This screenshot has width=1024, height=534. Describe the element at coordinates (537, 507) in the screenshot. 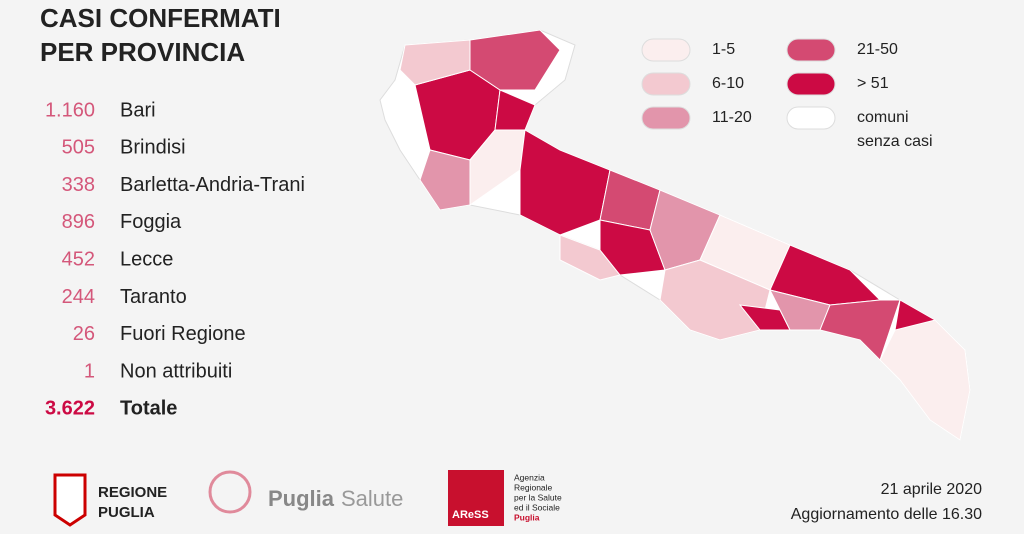

I see `logo-desc-line: ed il Sociale` at that location.